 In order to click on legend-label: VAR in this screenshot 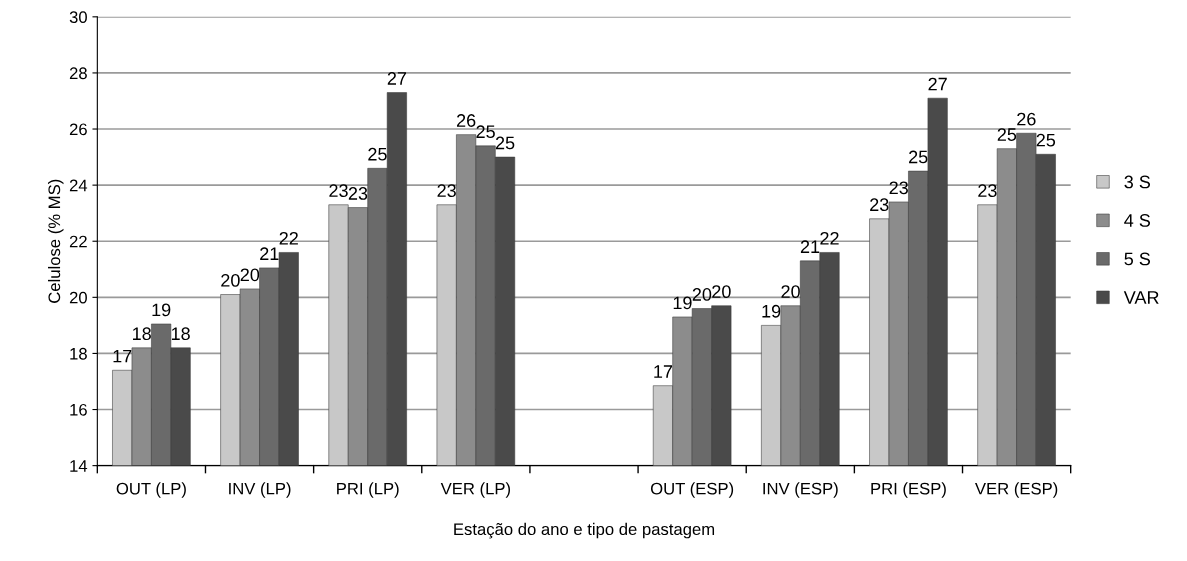, I will do `click(1141, 297)`.